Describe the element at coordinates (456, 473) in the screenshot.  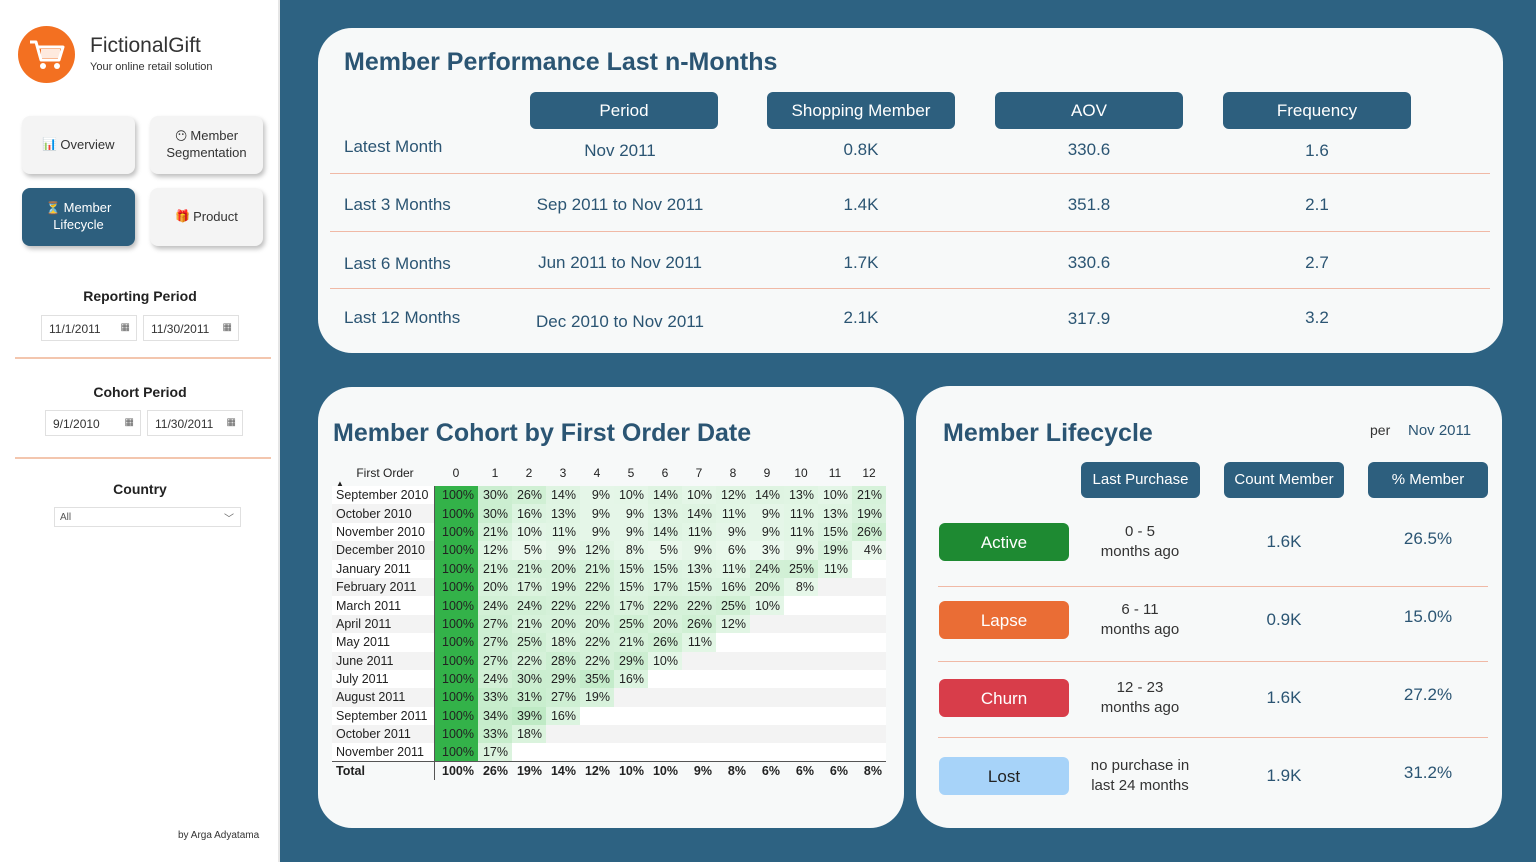
I see `cohort-column-header: 0` at that location.